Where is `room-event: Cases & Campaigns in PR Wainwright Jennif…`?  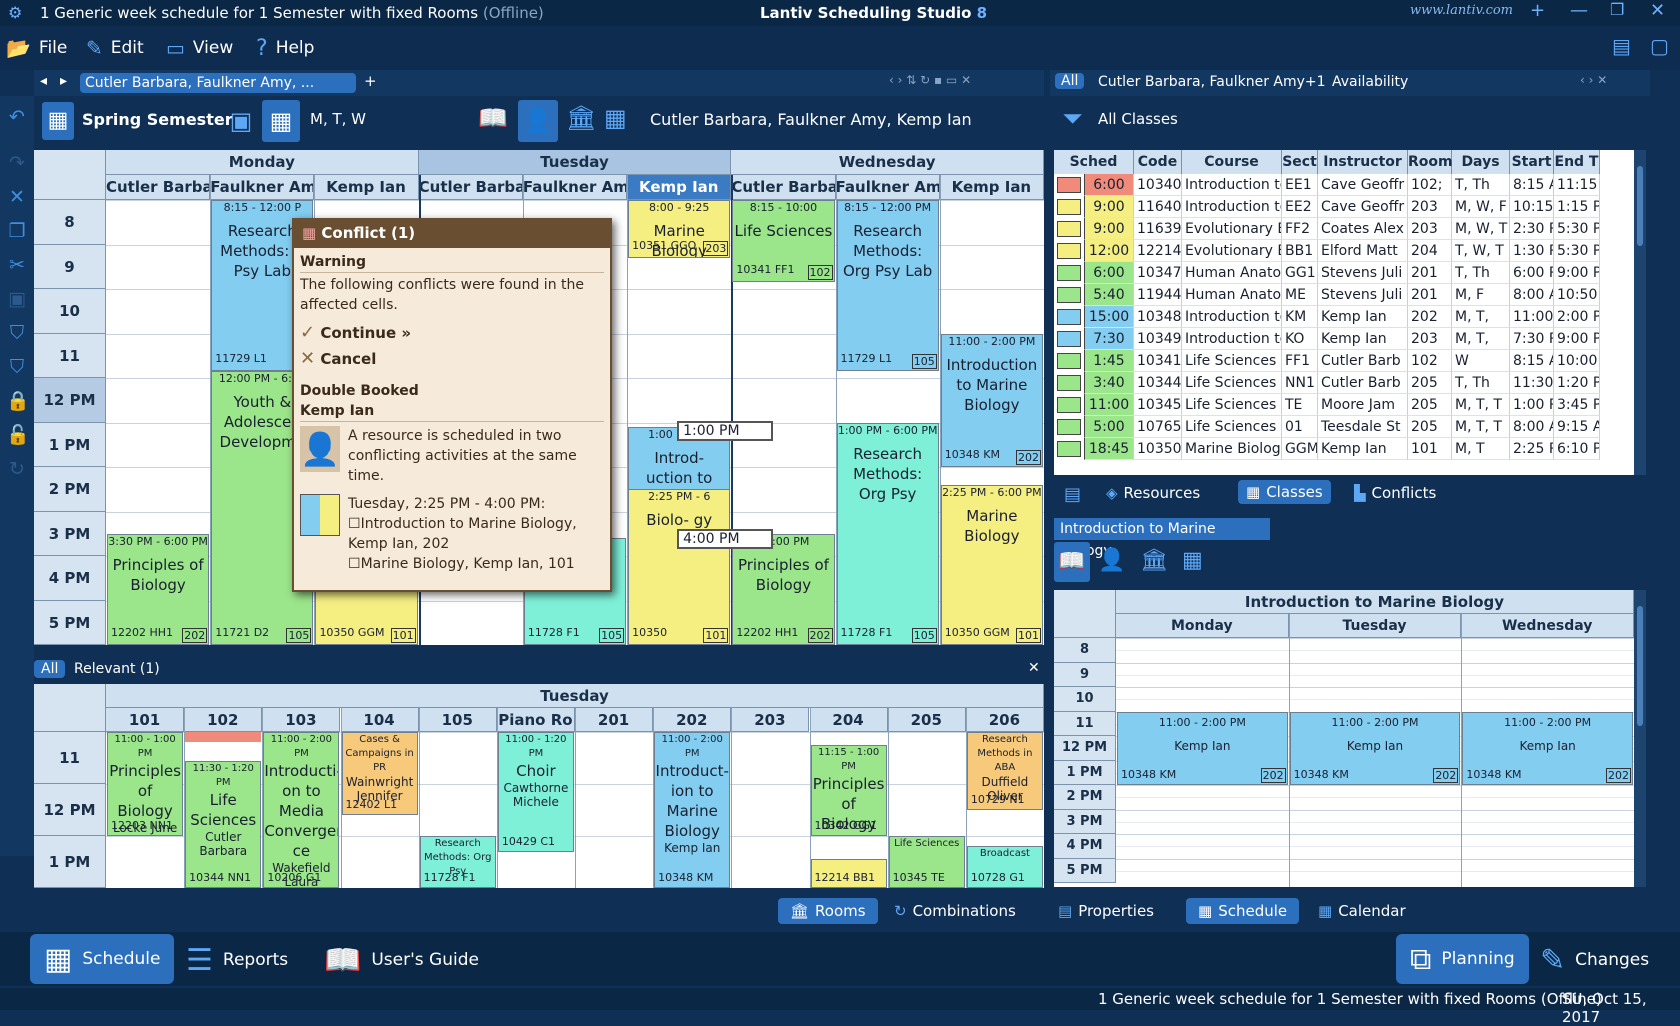 room-event: Cases & Campaigns in PR Wainwright Jennif… is located at coordinates (379, 774).